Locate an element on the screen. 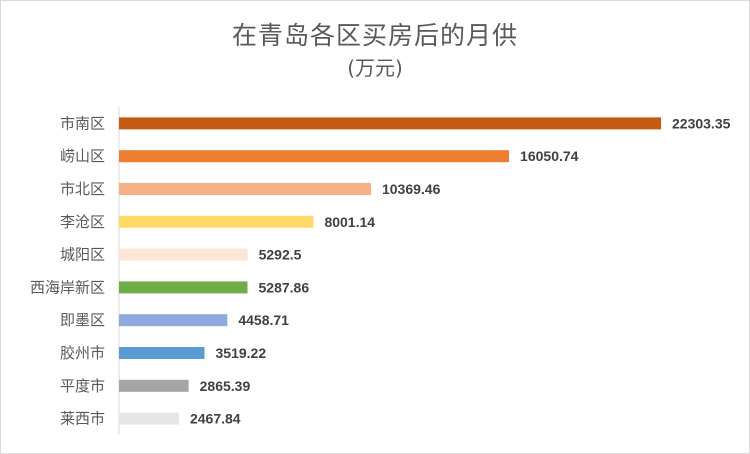  category-label: 即墨区 is located at coordinates (82, 320).